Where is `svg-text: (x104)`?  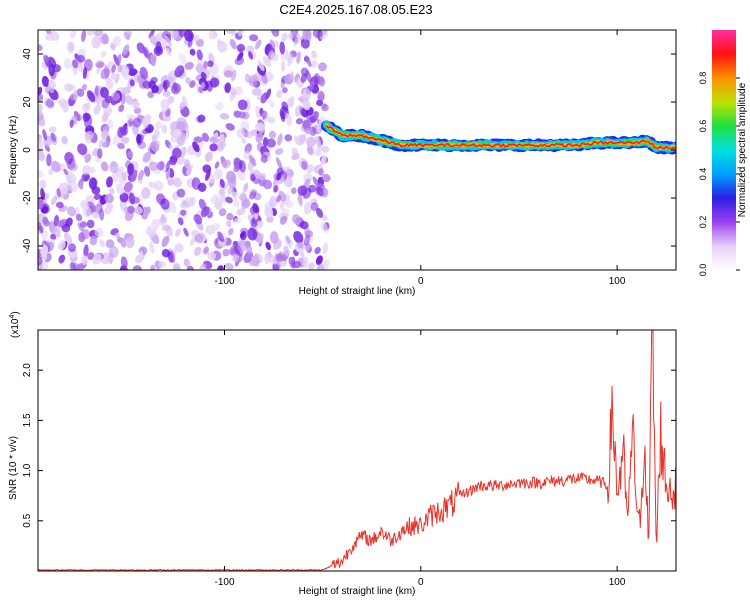 svg-text: (x104) is located at coordinates (15, 324).